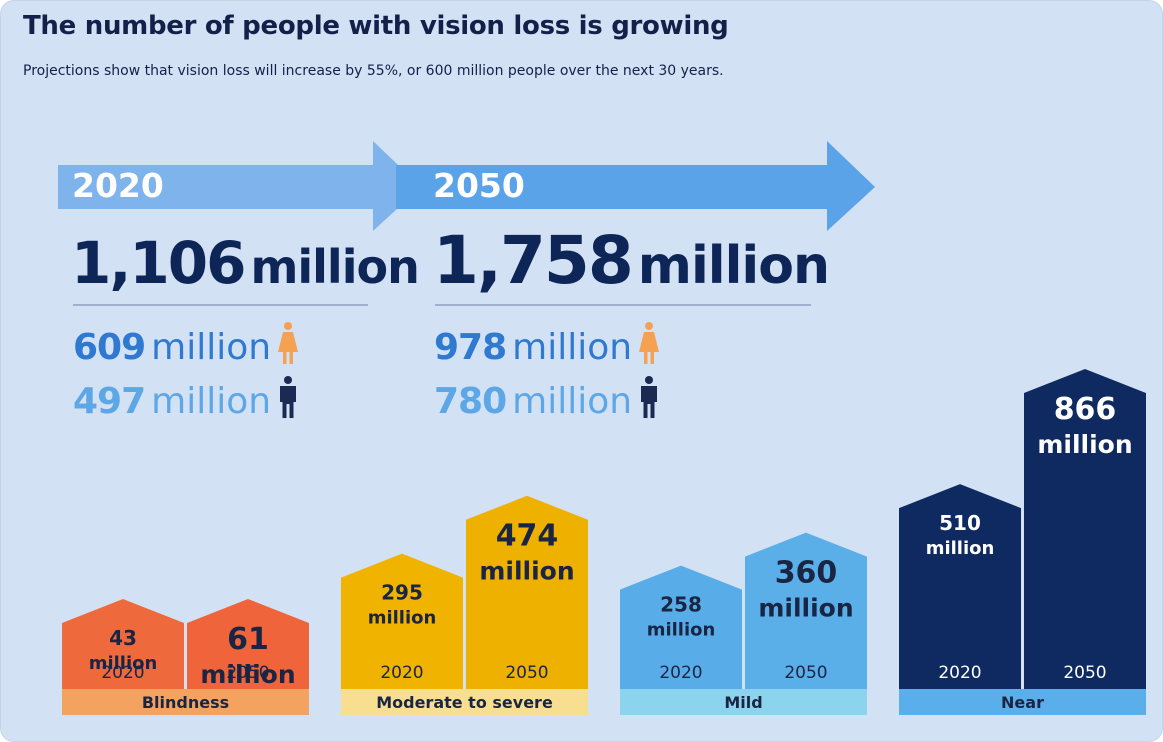  What do you see at coordinates (526, 571) in the screenshot?
I see `unit-label-moderate-to-severe-2050: million` at bounding box center [526, 571].